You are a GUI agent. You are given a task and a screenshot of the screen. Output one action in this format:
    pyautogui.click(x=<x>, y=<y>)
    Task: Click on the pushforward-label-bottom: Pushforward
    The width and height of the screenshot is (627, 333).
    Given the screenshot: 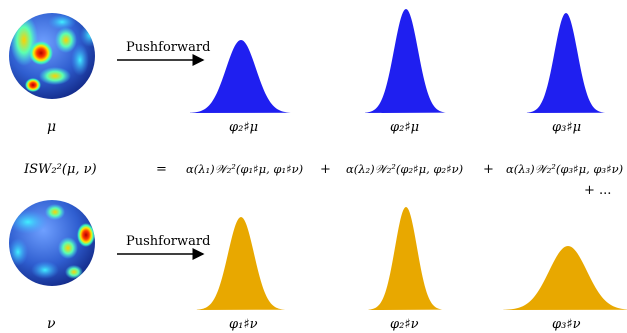 What is the action you would take?
    pyautogui.click(x=168, y=241)
    